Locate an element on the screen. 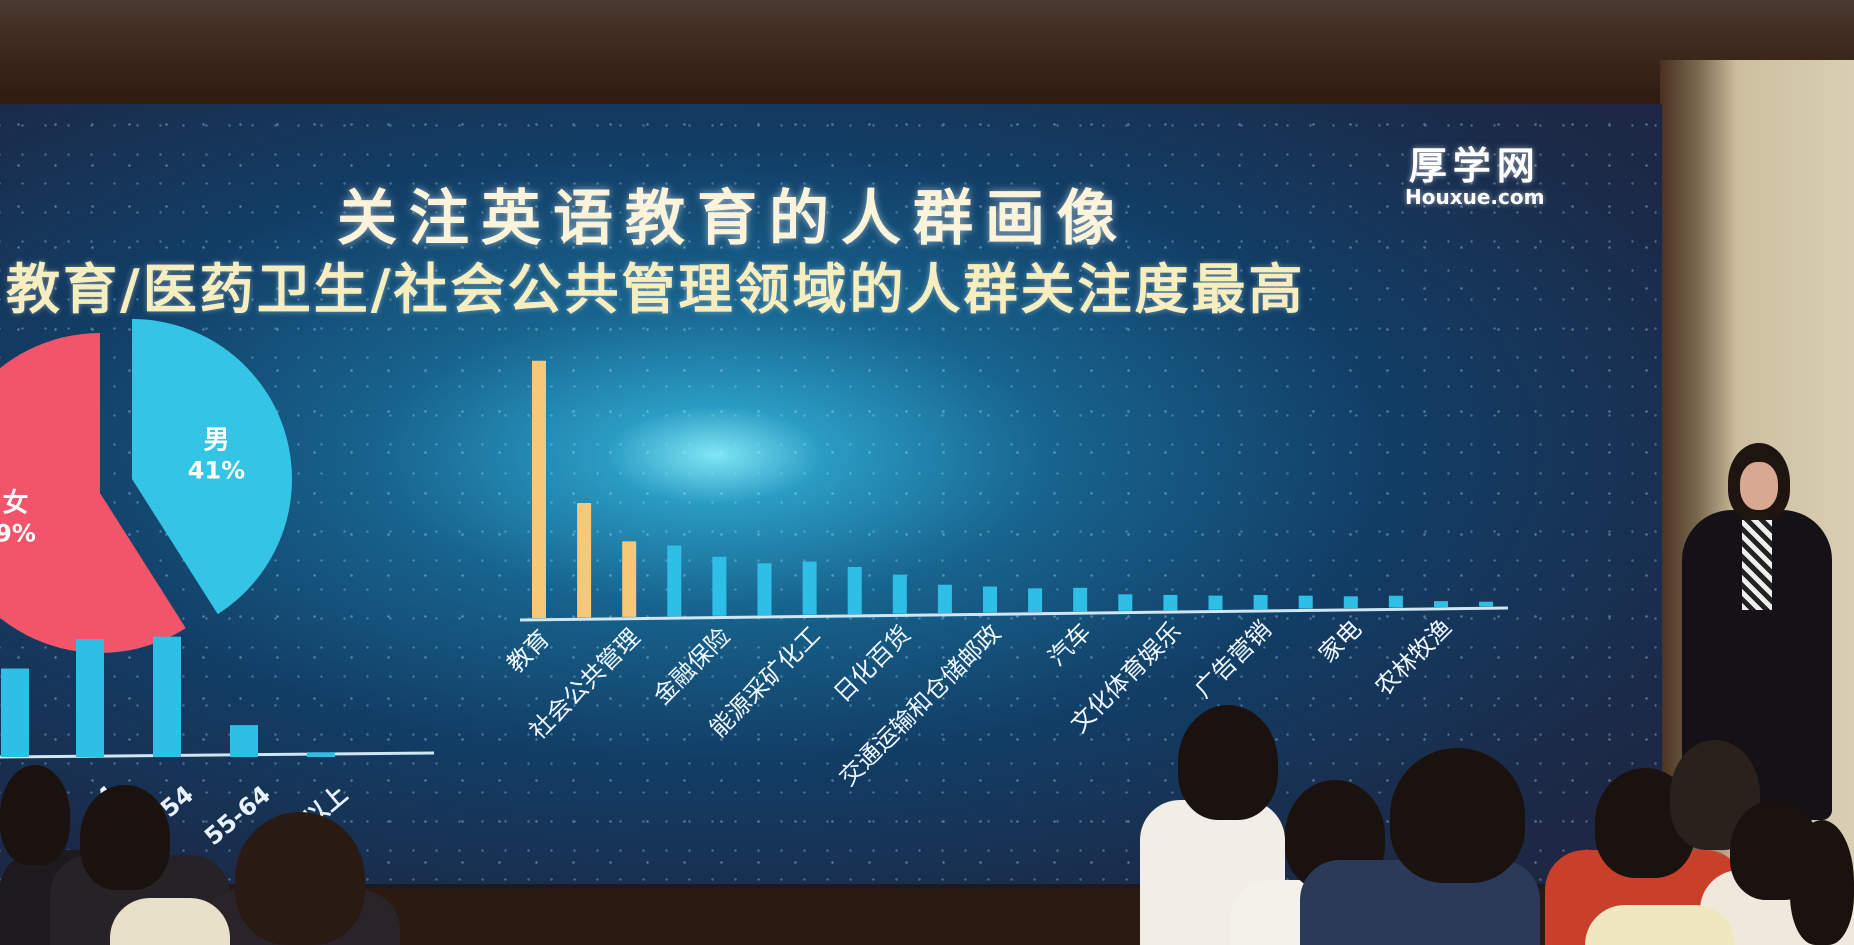 This screenshot has height=945, width=1854. pie-slice-male is located at coordinates (212, 467).